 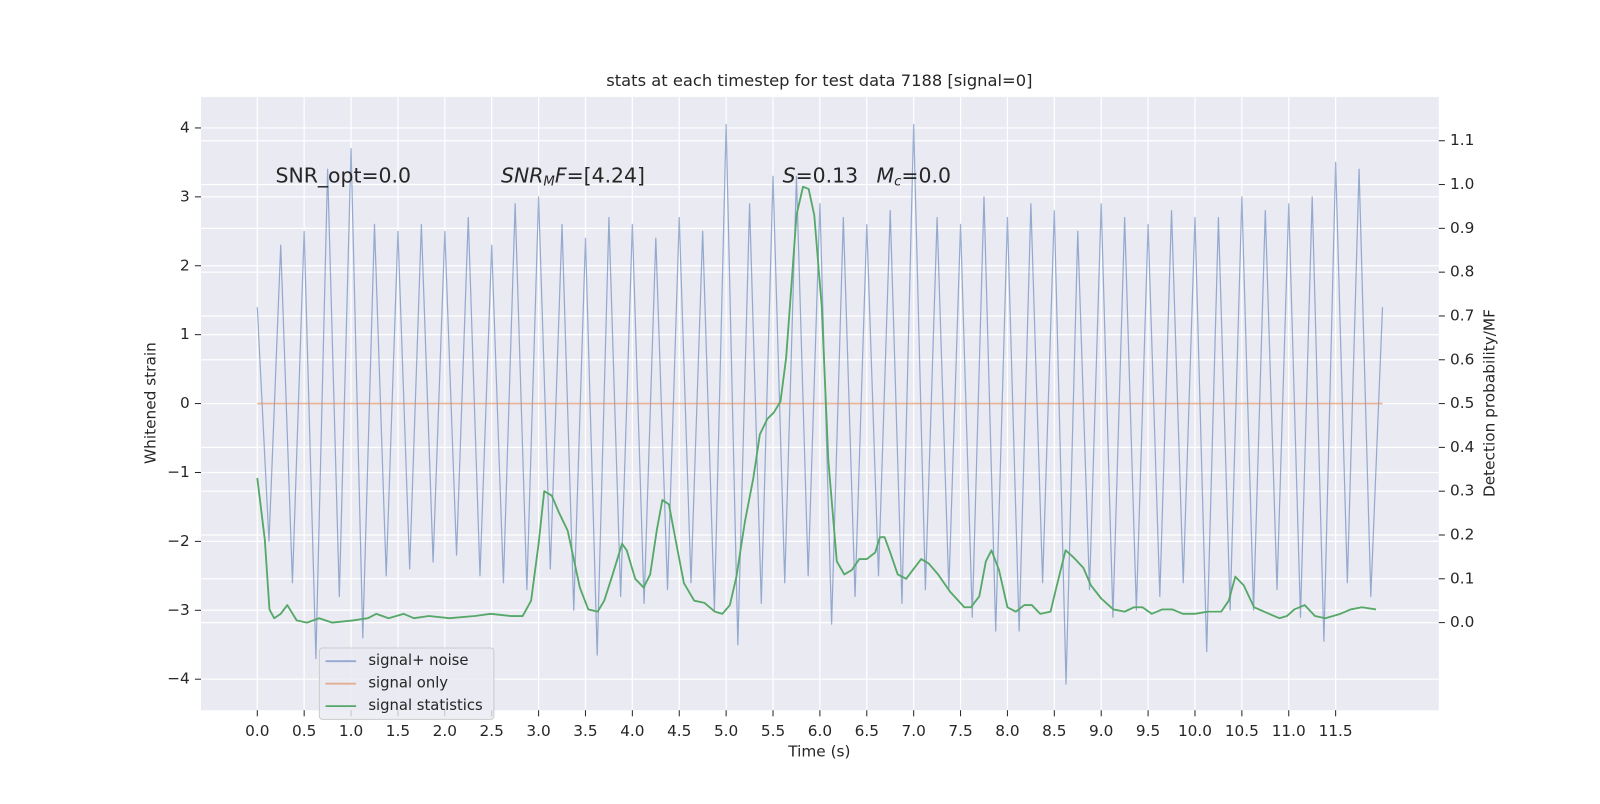 I want to click on y2-tick-label: 0.3, so click(x=1462, y=491).